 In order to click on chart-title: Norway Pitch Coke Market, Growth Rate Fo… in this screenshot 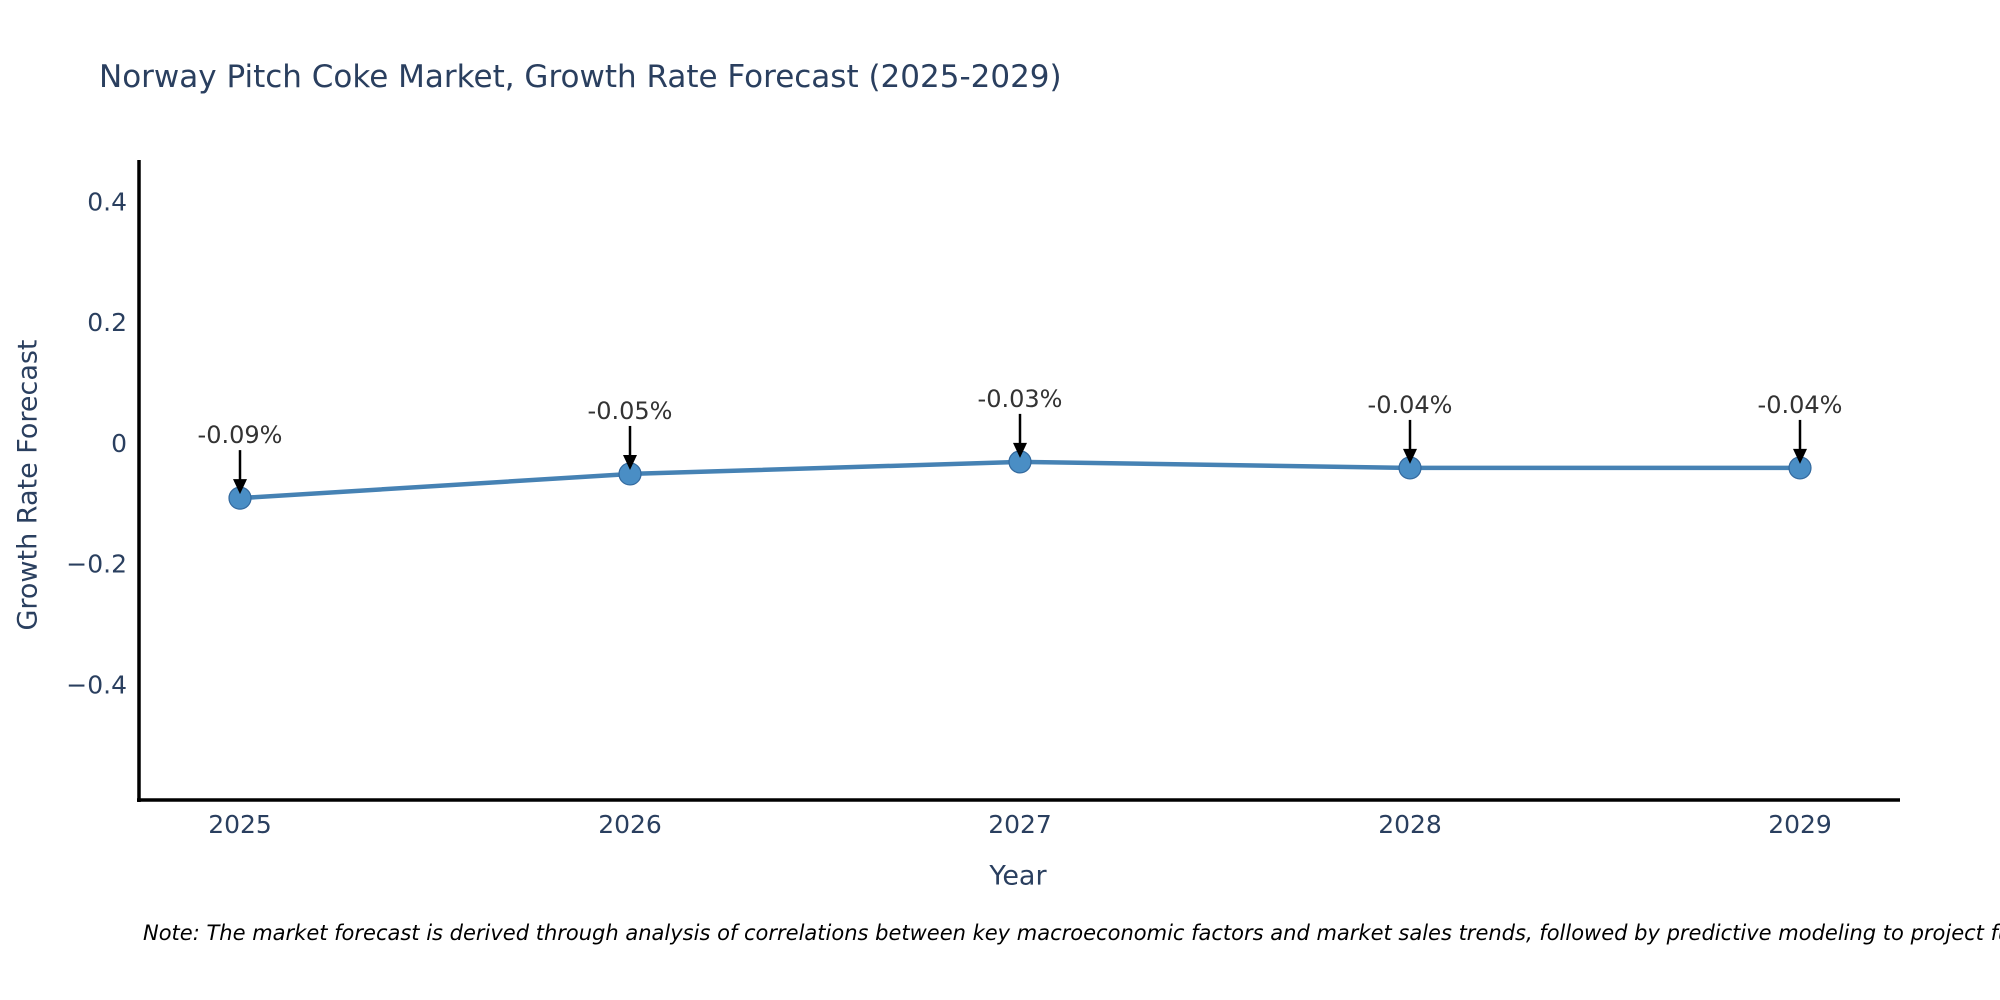, I will do `click(580, 76)`.